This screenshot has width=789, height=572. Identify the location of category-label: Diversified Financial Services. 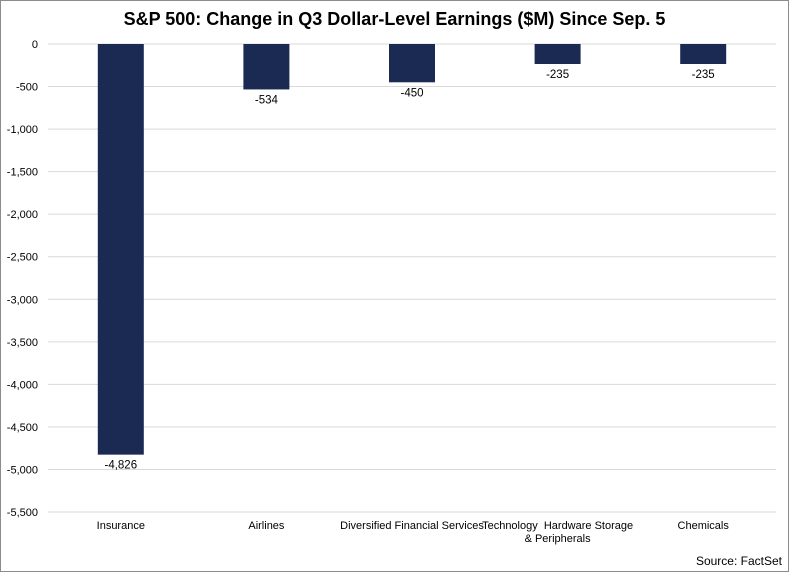
(412, 526).